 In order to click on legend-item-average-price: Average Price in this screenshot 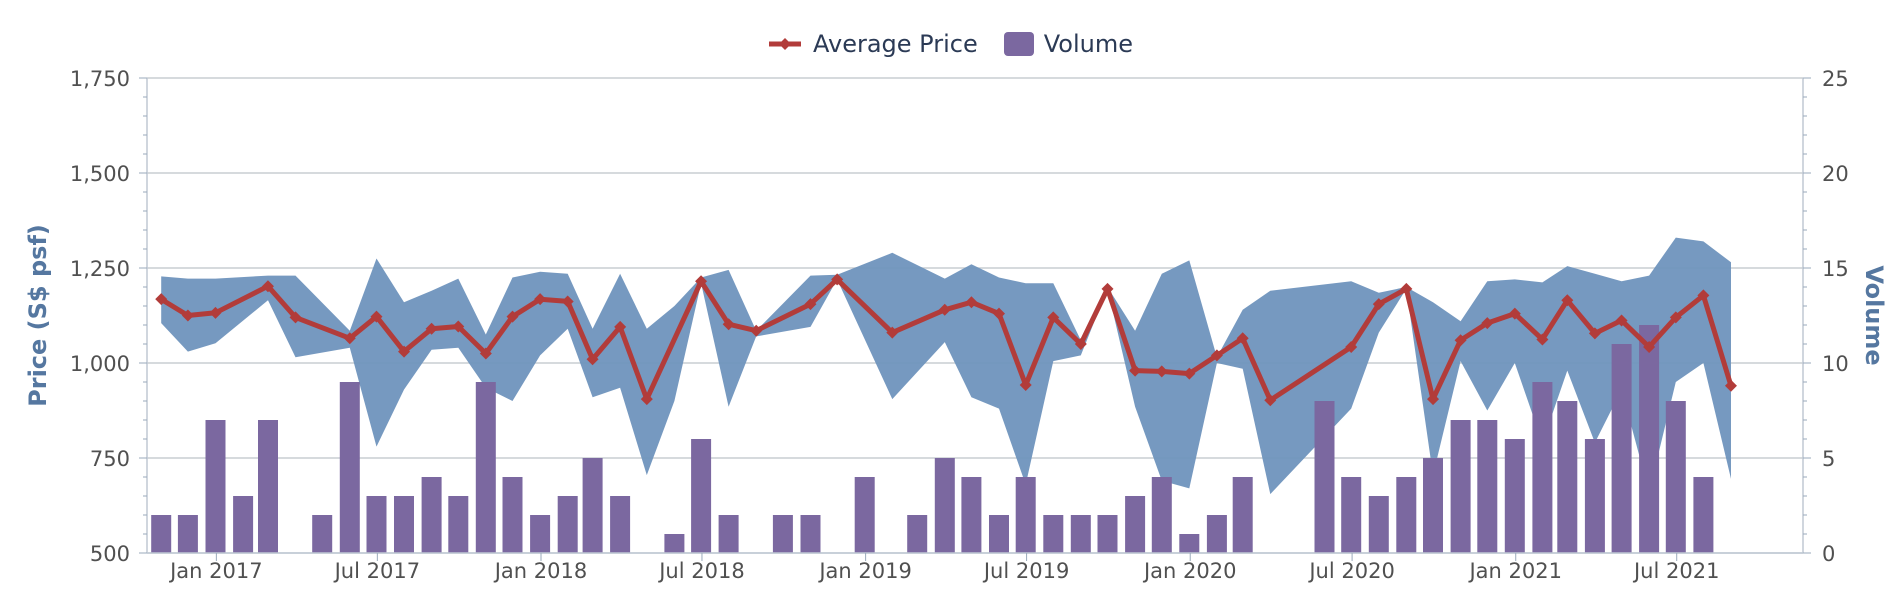, I will do `click(872, 44)`.